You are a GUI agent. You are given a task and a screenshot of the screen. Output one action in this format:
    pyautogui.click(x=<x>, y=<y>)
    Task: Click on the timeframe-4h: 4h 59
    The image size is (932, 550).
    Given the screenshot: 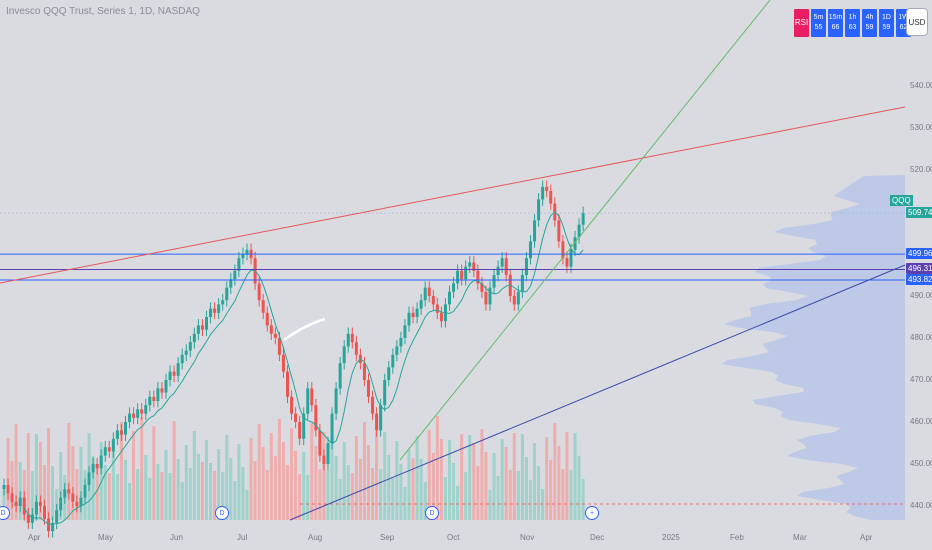 What is the action you would take?
    pyautogui.click(x=869, y=23)
    